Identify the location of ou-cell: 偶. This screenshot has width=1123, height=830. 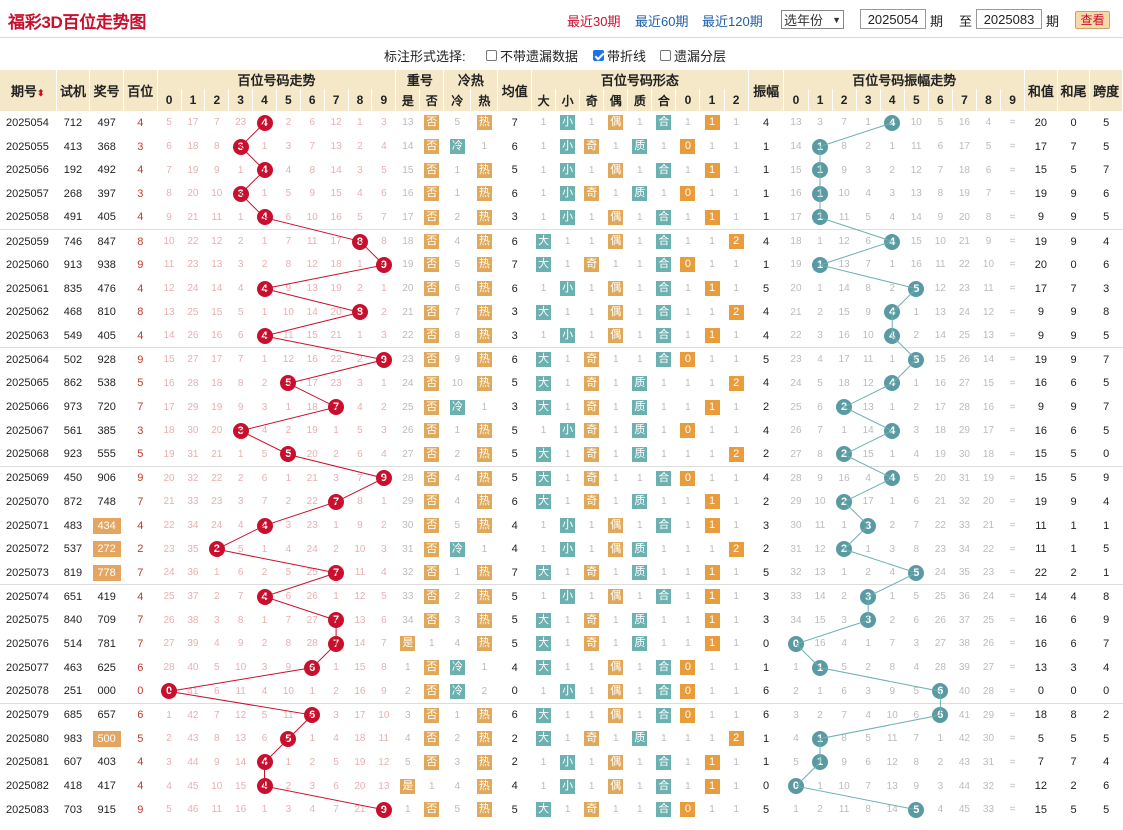
(616, 692).